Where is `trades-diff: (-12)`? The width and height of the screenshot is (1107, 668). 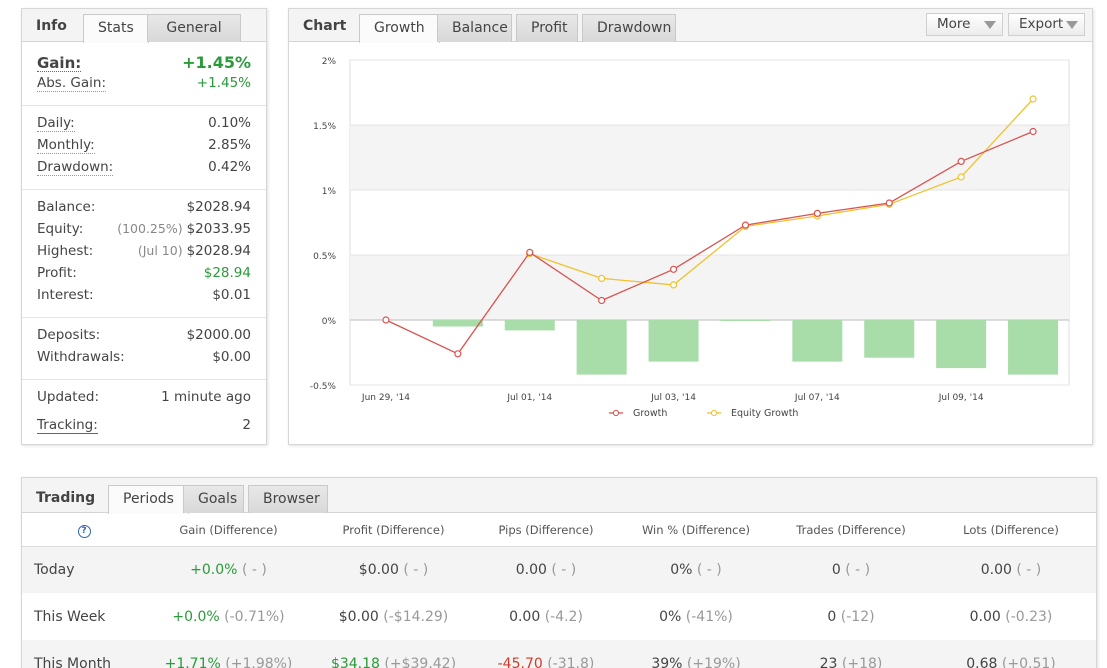 trades-diff: (-12) is located at coordinates (857, 616).